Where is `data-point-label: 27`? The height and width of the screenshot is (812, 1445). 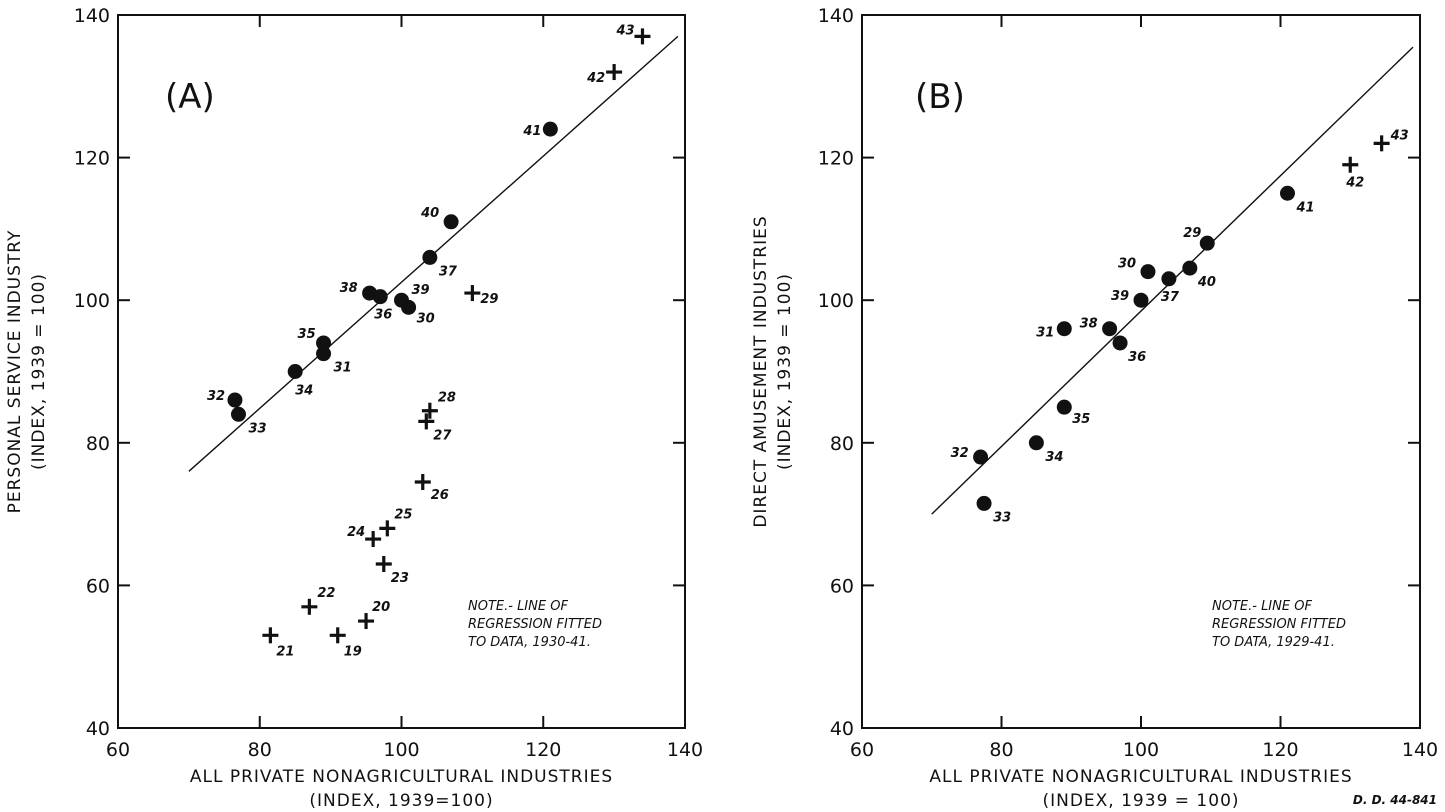
data-point-label: 27 is located at coordinates (442, 435).